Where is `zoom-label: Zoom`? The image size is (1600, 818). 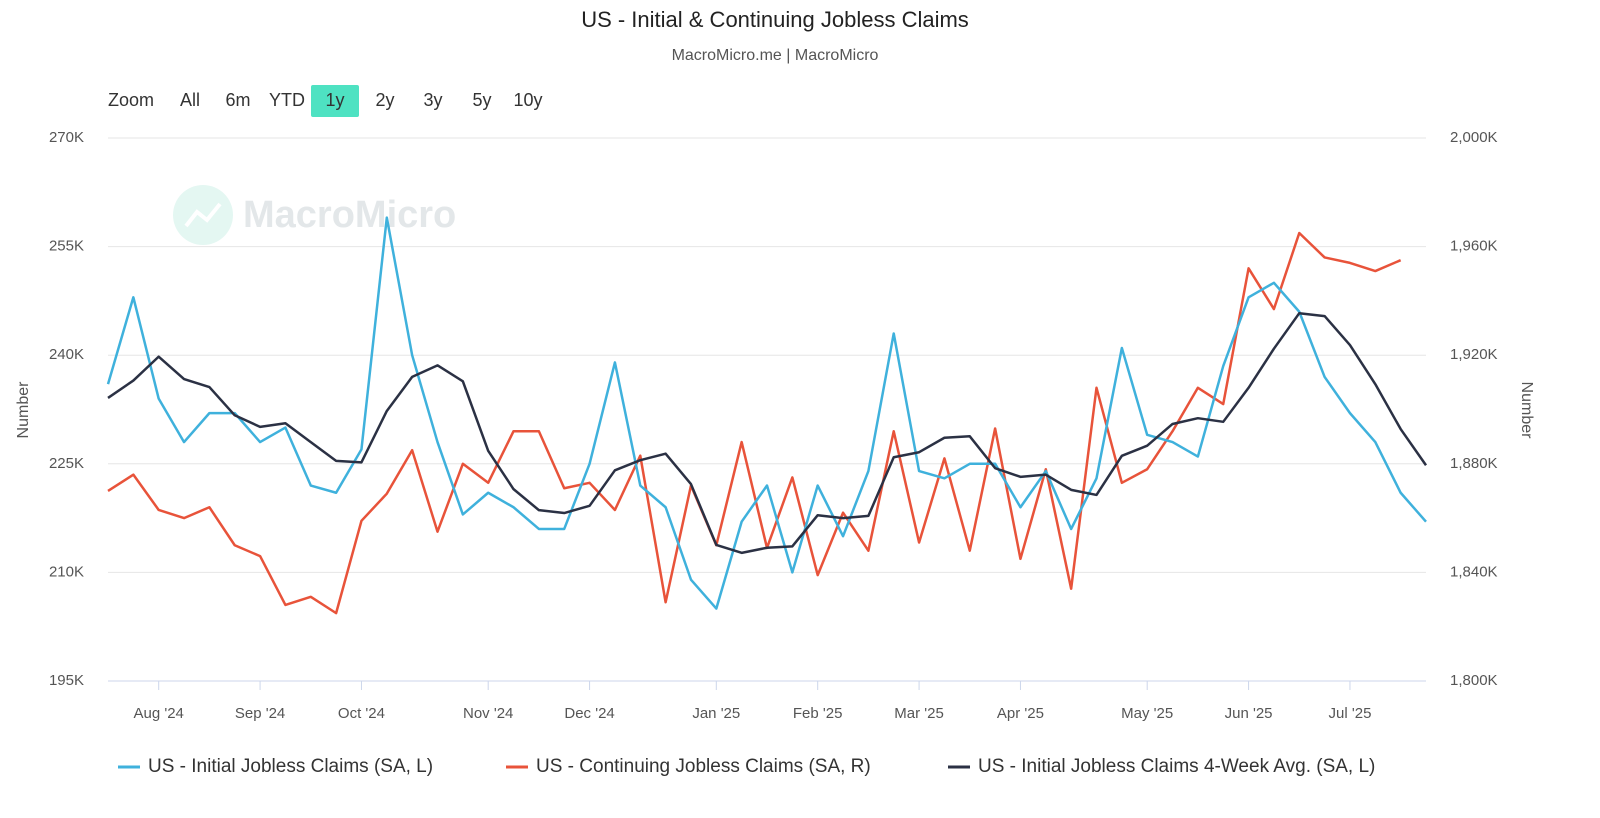 zoom-label: Zoom is located at coordinates (131, 100).